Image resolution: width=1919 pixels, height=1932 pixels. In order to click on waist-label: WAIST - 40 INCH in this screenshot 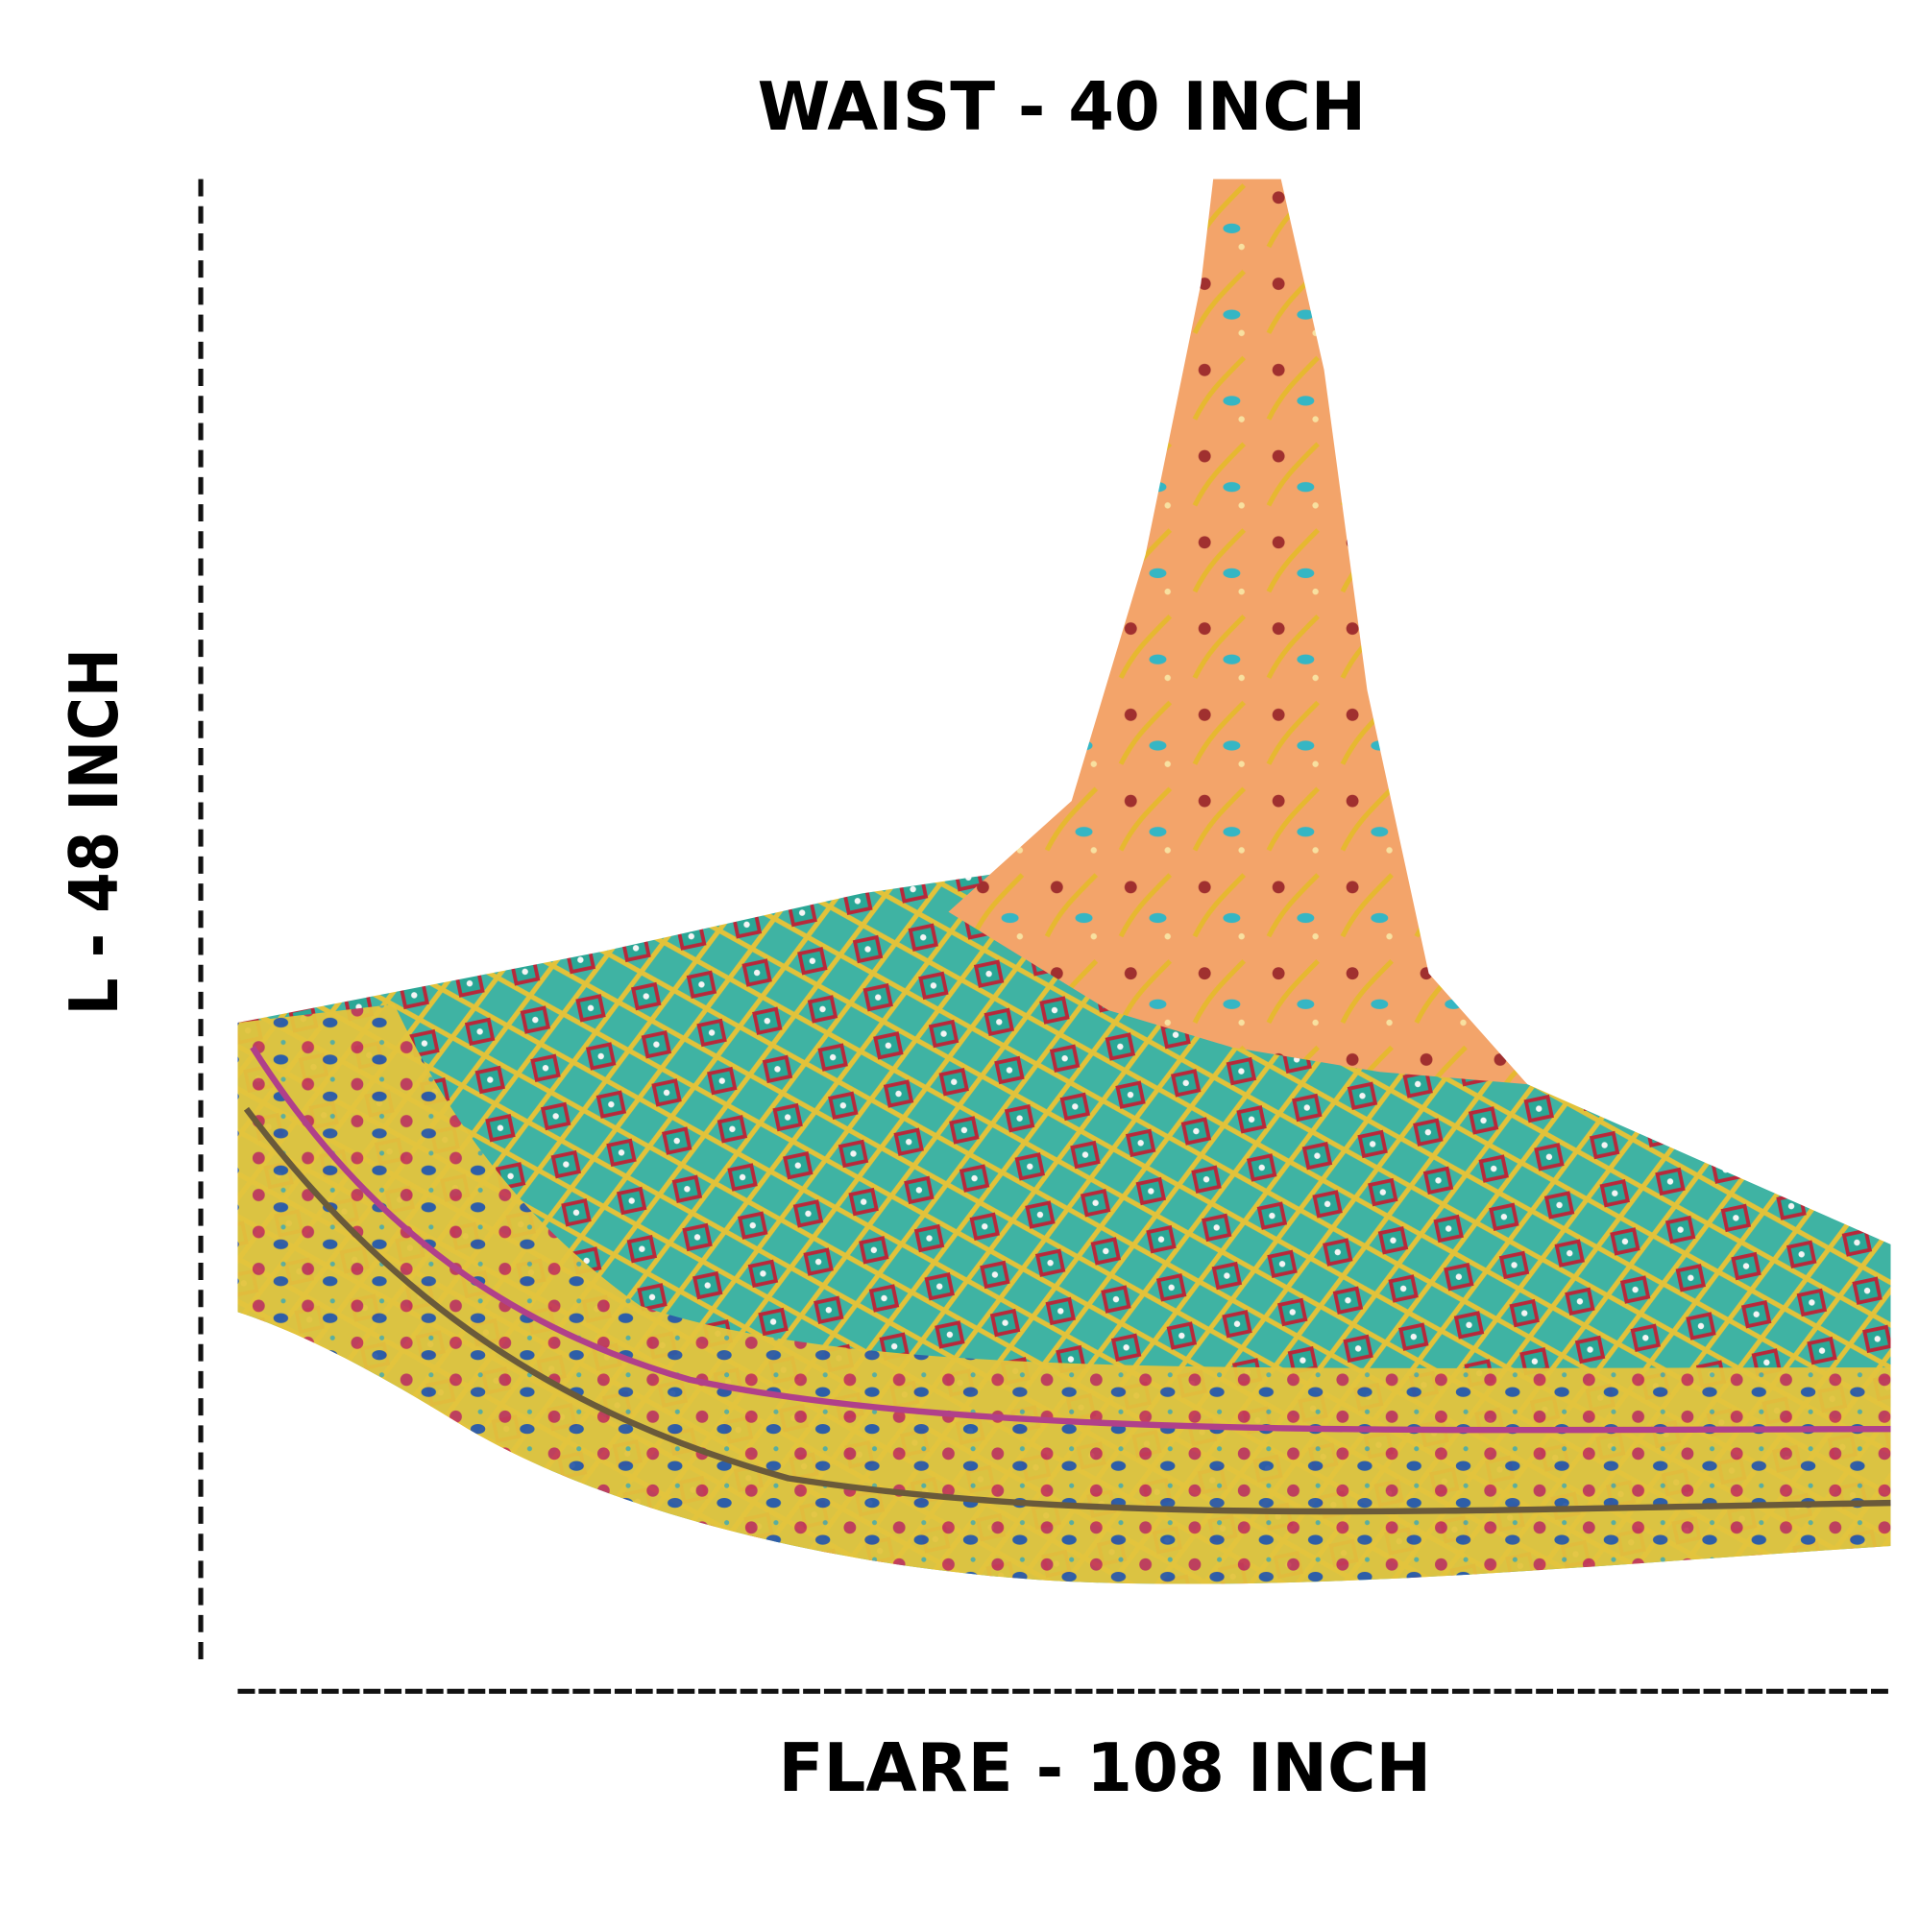, I will do `click(1062, 107)`.